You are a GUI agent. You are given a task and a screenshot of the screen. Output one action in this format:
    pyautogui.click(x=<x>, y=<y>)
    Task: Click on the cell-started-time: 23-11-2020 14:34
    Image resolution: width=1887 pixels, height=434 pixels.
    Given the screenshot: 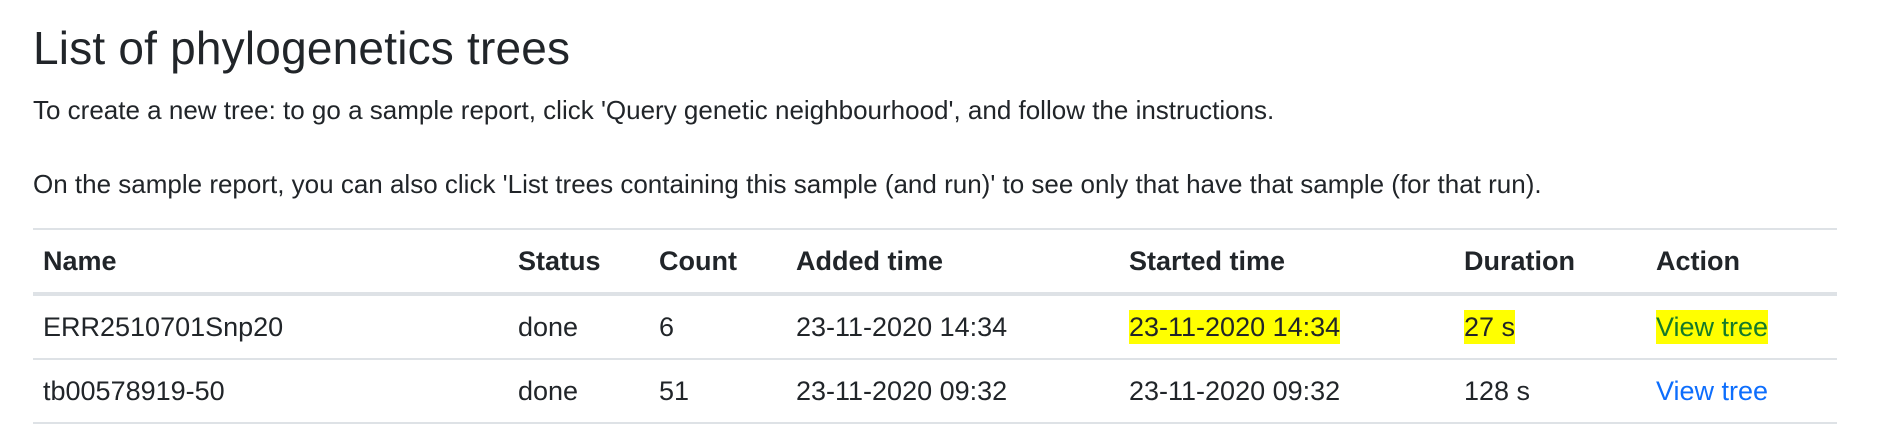 What is the action you would take?
    pyautogui.click(x=1286, y=326)
    